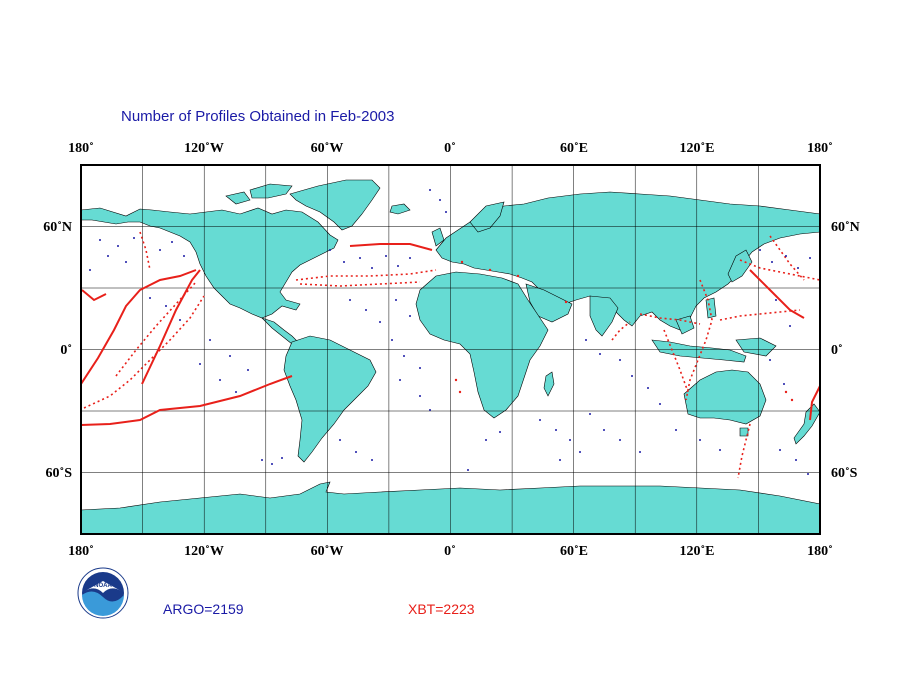  What do you see at coordinates (699, 351) in the screenshot?
I see `indonesia` at bounding box center [699, 351].